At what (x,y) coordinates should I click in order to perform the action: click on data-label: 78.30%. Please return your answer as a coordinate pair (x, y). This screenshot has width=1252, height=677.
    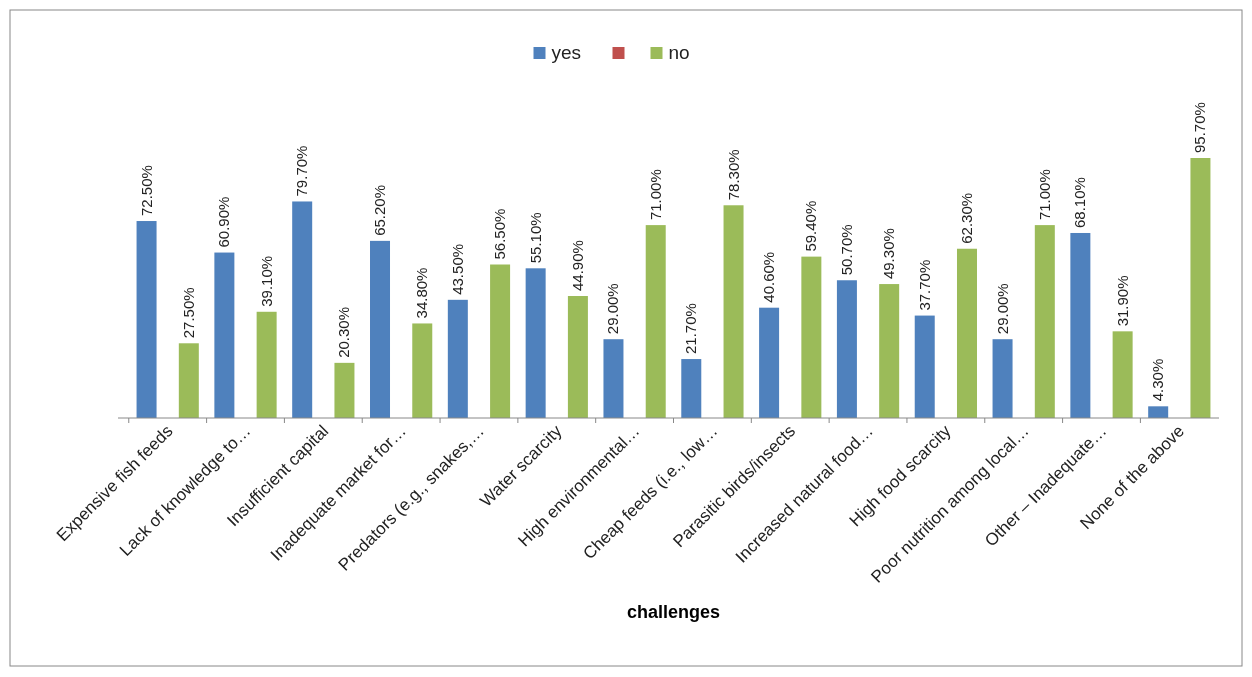
    Looking at the image, I should click on (733, 175).